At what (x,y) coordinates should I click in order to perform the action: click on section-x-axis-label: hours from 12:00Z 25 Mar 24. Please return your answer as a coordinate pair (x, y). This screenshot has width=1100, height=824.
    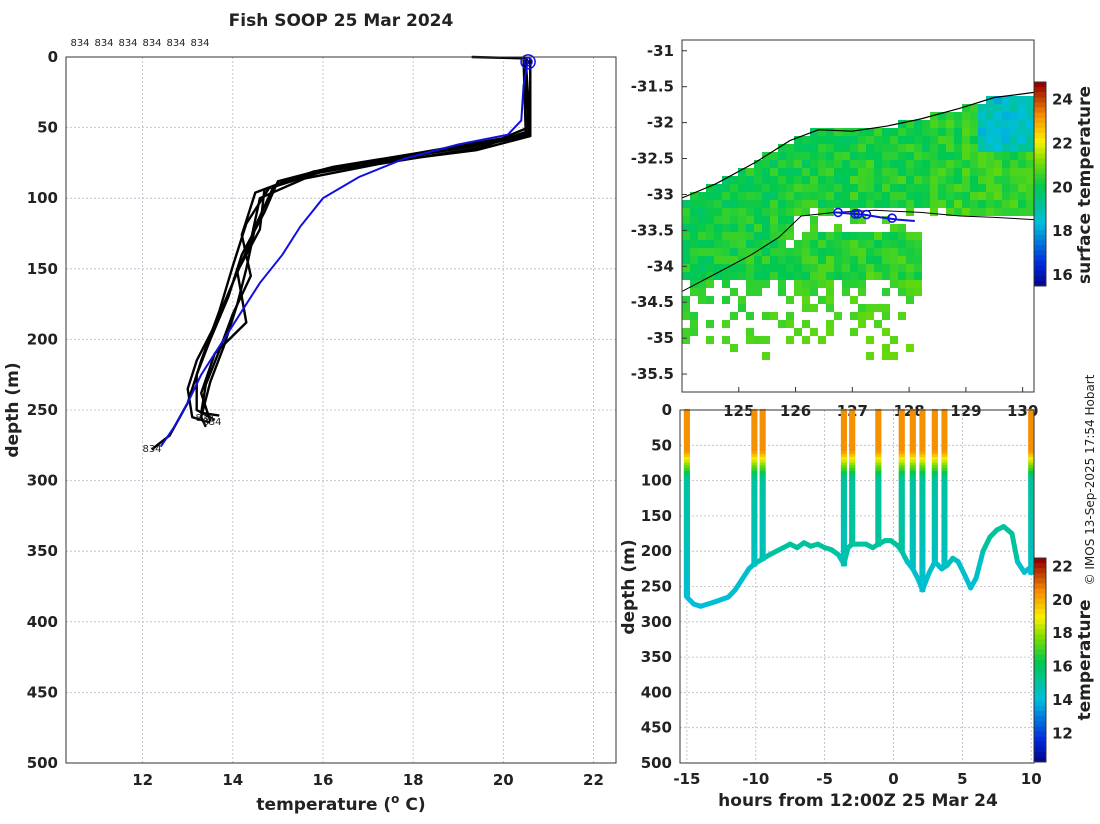
    Looking at the image, I should click on (858, 801).